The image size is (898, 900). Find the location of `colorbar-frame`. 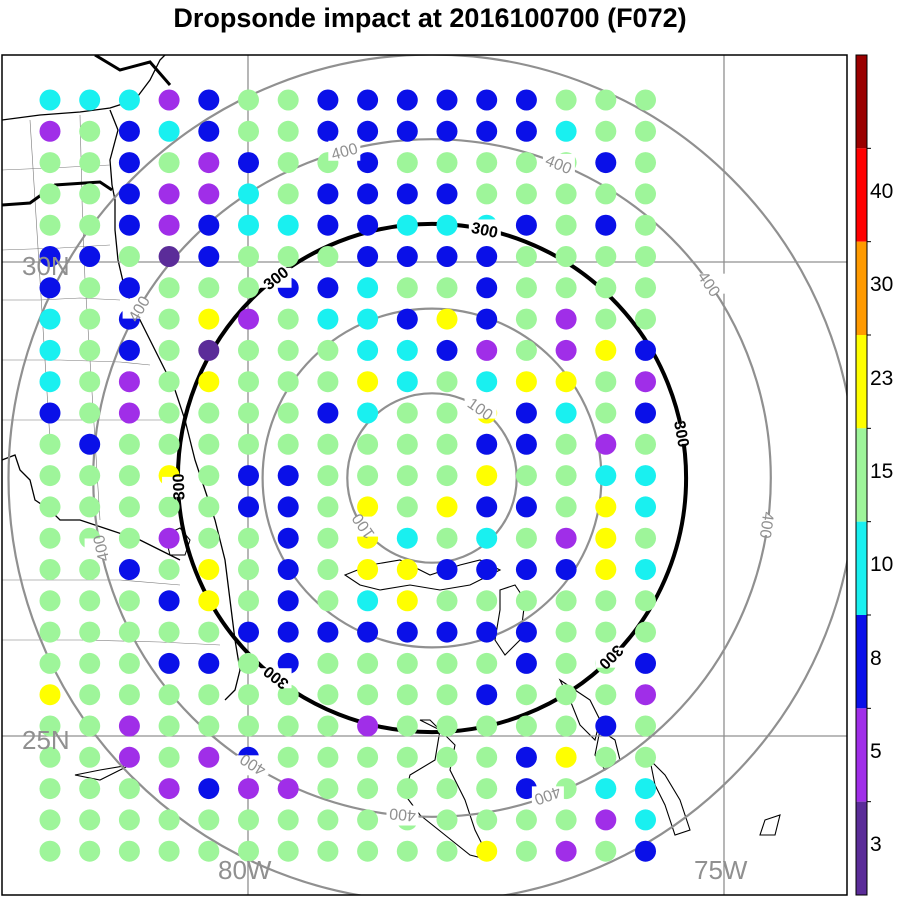

colorbar-frame is located at coordinates (861, 475).